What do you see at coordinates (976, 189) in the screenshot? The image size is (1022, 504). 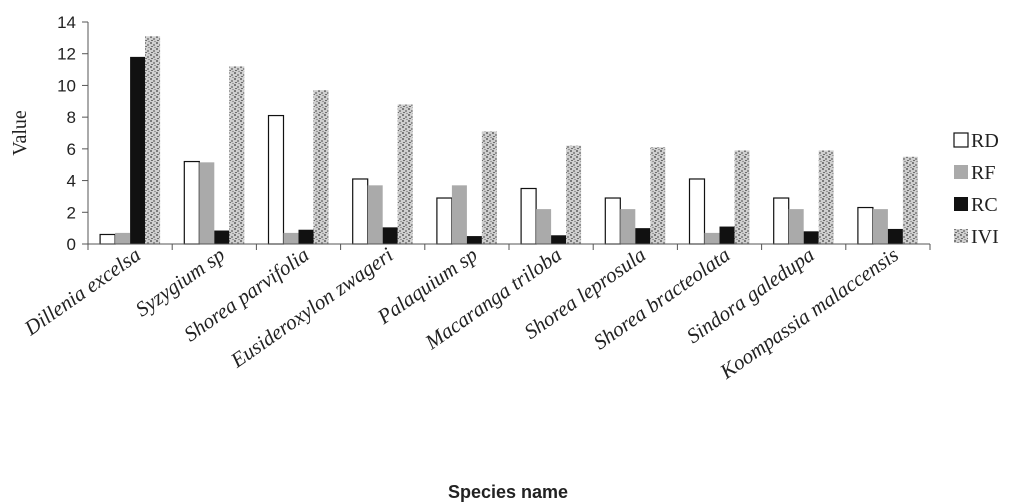 I see `legend: RD RF RC IVI` at bounding box center [976, 189].